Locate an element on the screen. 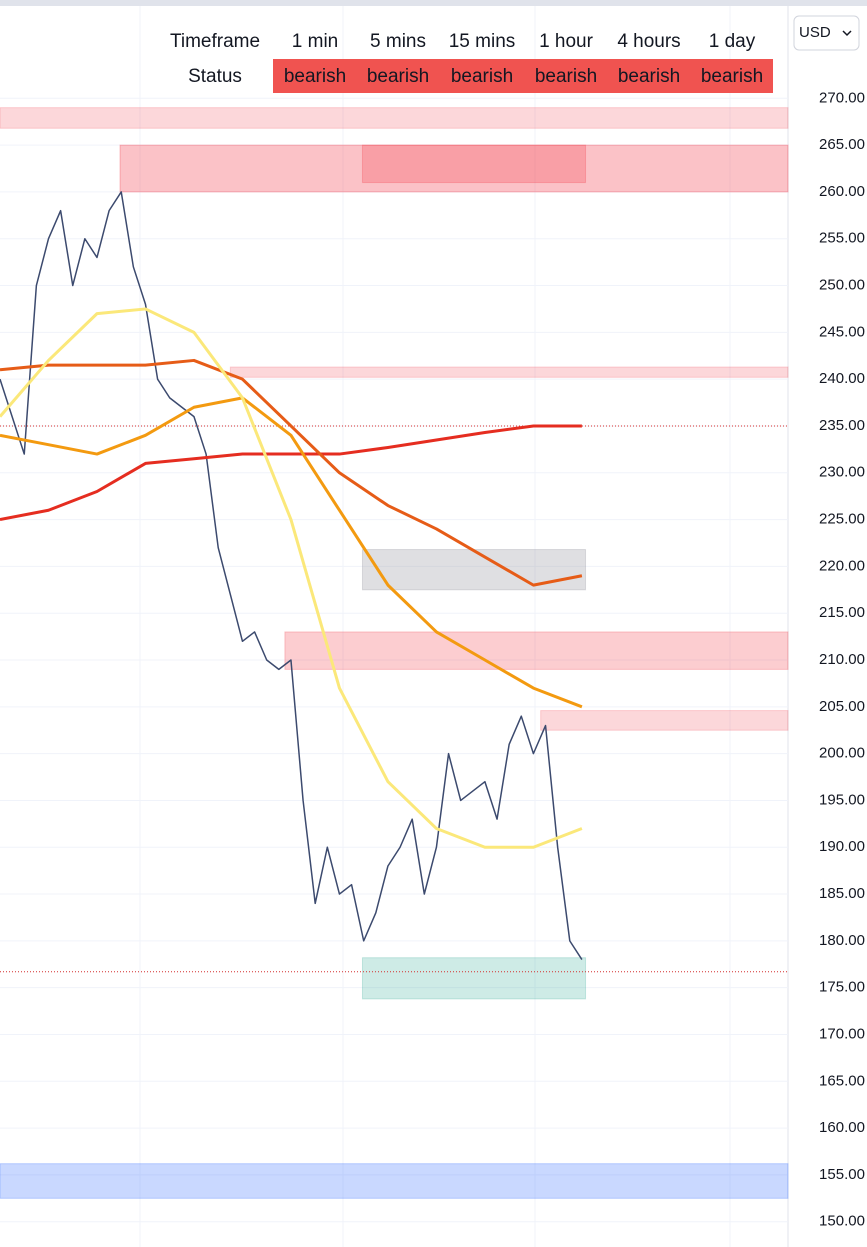 Image resolution: width=867 pixels, height=1247 pixels. y-tick-label: 150.00 is located at coordinates (842, 1221).